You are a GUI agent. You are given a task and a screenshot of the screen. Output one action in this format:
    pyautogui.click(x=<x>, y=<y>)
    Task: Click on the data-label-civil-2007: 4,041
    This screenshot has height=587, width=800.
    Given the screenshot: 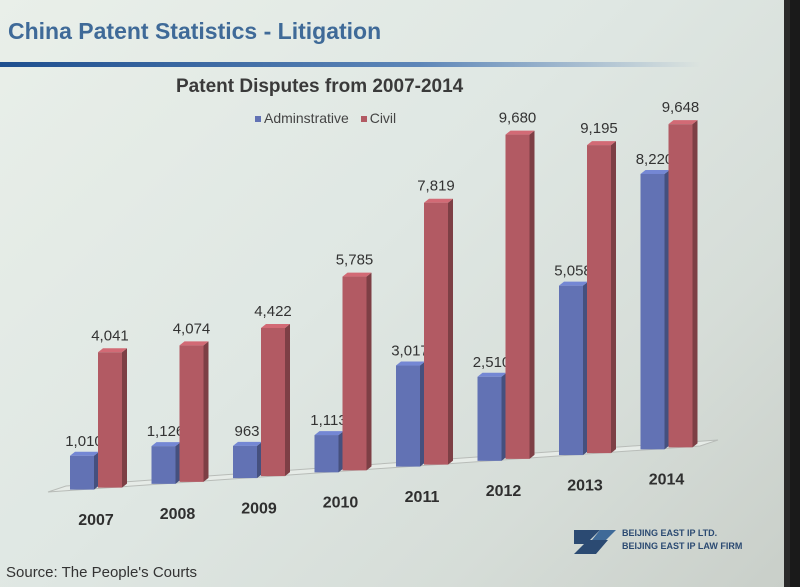 What is the action you would take?
    pyautogui.click(x=110, y=335)
    